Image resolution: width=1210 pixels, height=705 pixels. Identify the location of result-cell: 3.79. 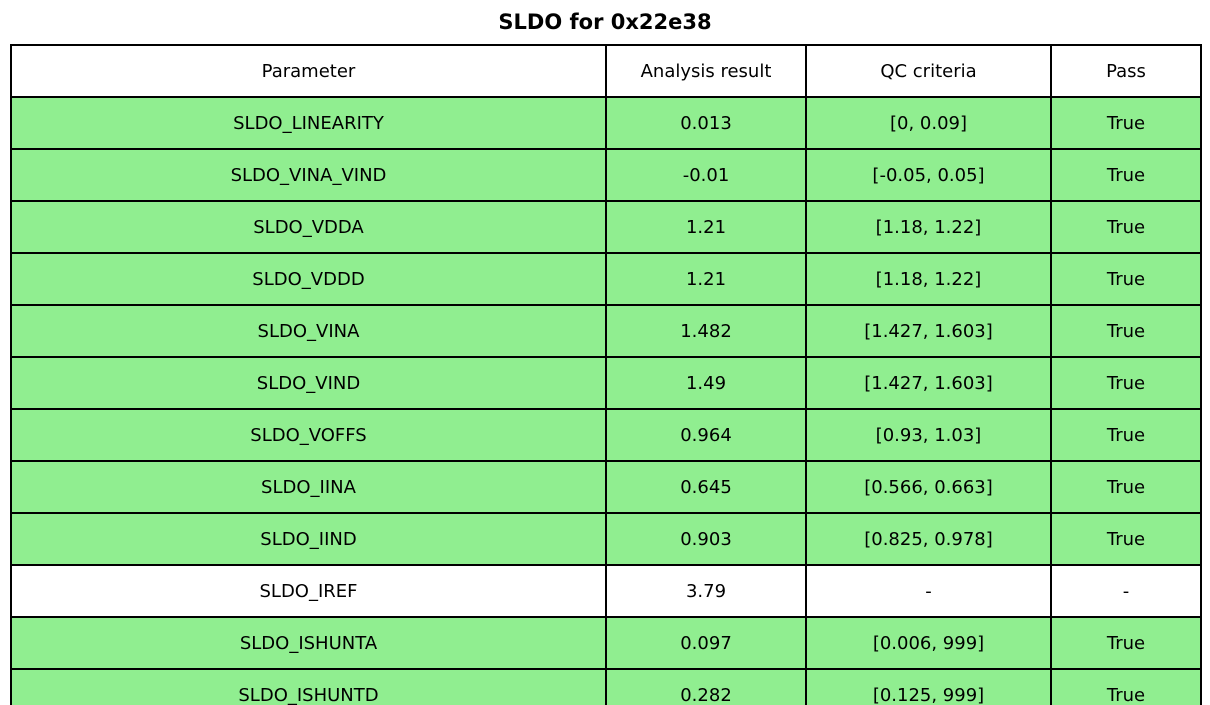
(706, 591).